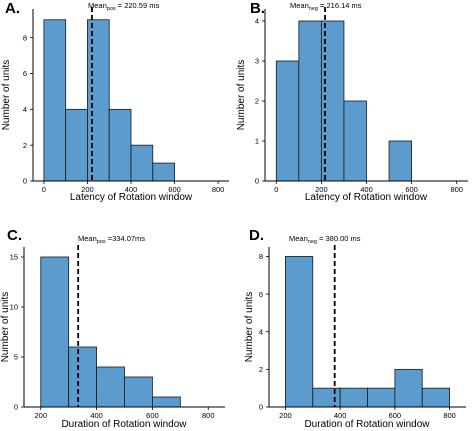 The width and height of the screenshot is (474, 431). Describe the element at coordinates (257, 141) in the screenshot. I see `y-tick-label: 1` at that location.